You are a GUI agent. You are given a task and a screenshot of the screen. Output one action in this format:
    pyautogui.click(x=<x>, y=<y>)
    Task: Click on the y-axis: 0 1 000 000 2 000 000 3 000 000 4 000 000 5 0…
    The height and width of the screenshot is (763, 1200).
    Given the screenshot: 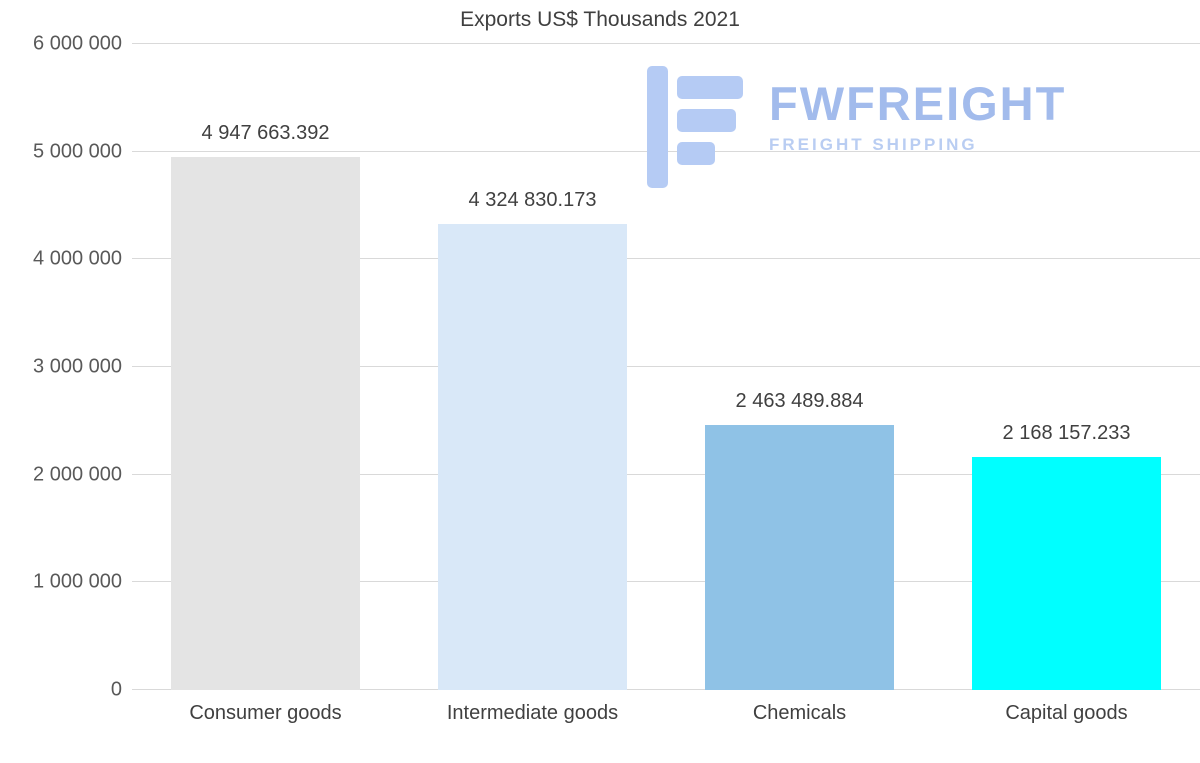 What is the action you would take?
    pyautogui.click(x=61, y=367)
    